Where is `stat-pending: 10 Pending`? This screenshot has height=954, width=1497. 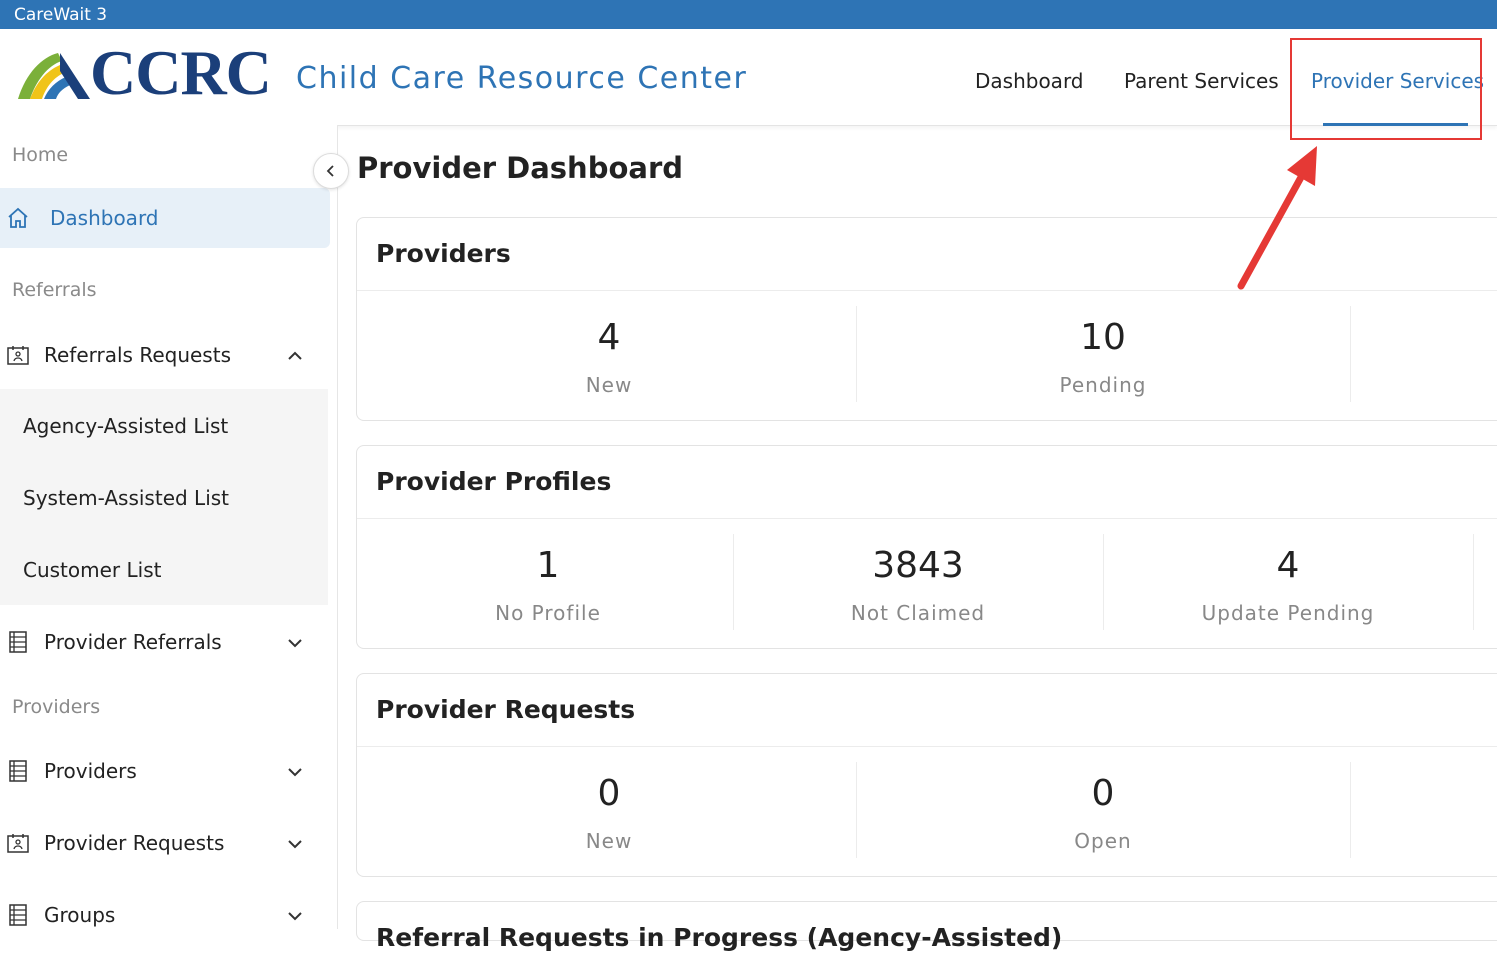
stat-pending: 10 Pending is located at coordinates (1103, 356).